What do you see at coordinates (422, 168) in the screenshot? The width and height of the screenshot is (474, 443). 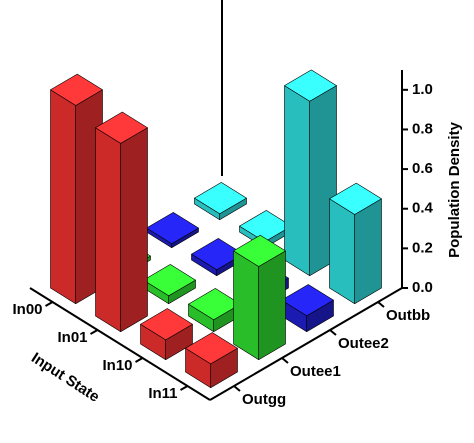 I see `z-tick-label: 0.6` at bounding box center [422, 168].